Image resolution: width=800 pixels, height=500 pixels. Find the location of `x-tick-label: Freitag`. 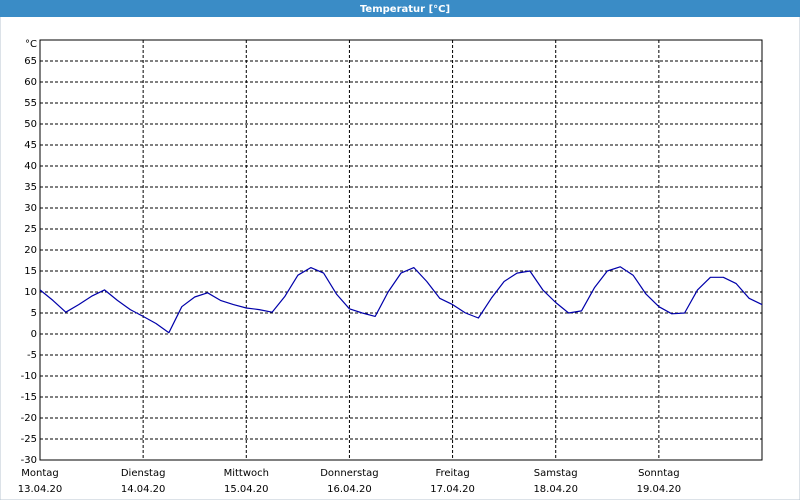

x-tick-label: Freitag is located at coordinates (452, 473).